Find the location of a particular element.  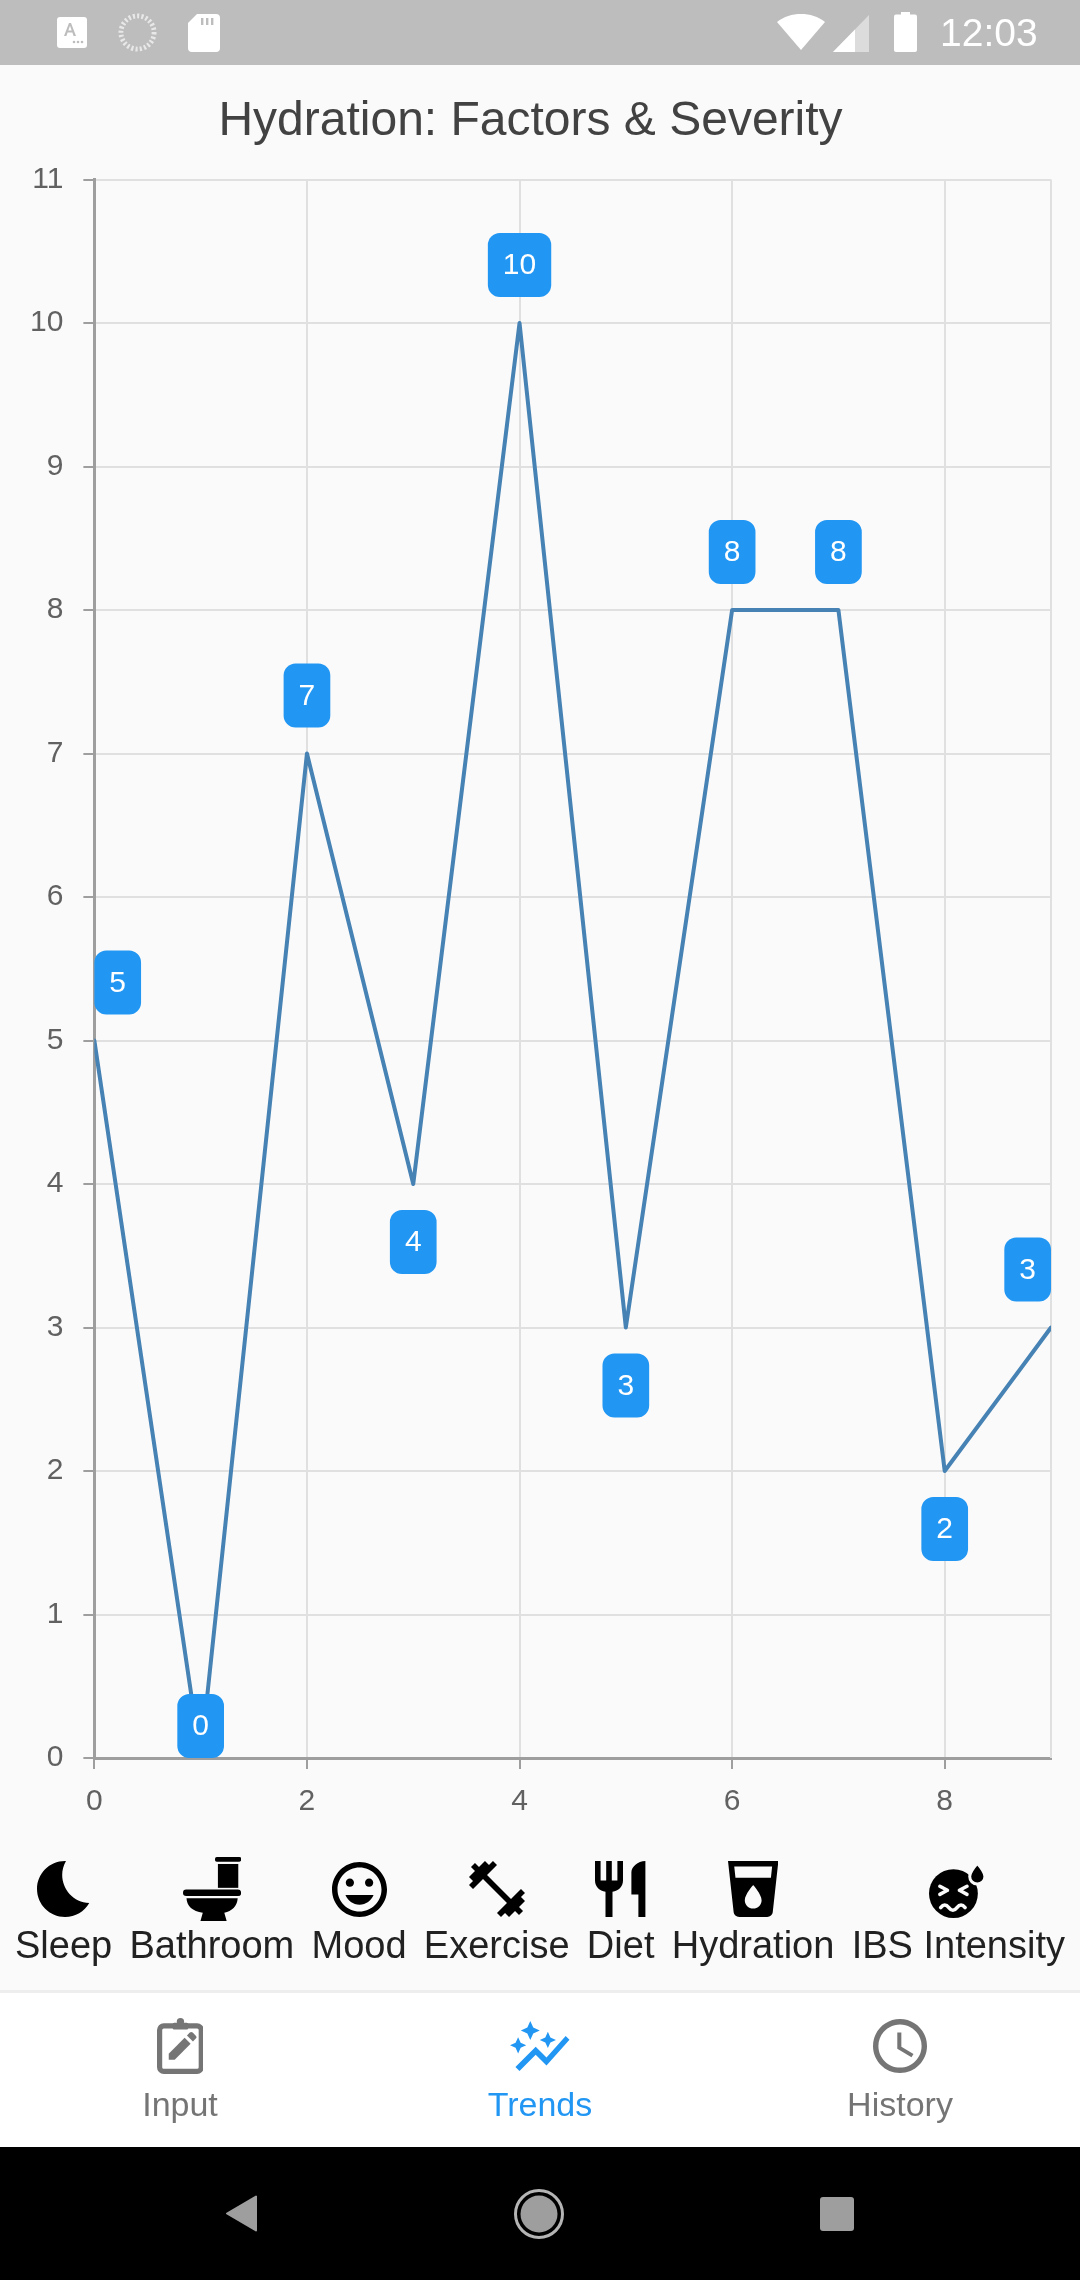

y-tick-label: 6 is located at coordinates (55, 895).